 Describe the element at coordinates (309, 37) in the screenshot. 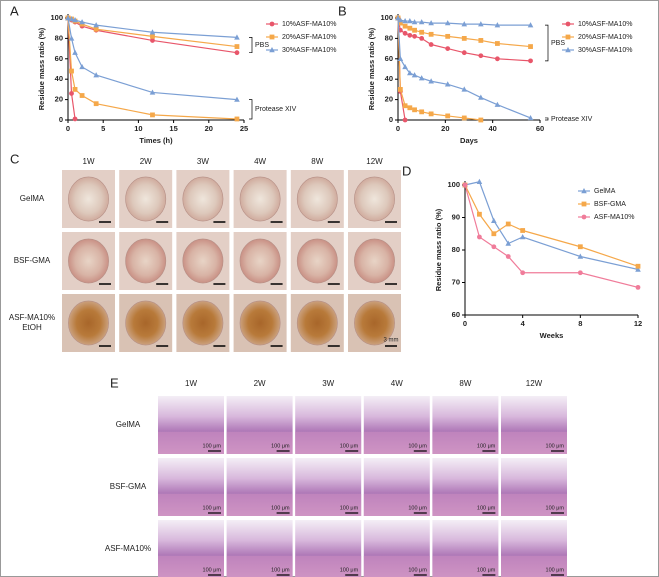

I see `legend-label: 20%ASF-MA10%` at that location.